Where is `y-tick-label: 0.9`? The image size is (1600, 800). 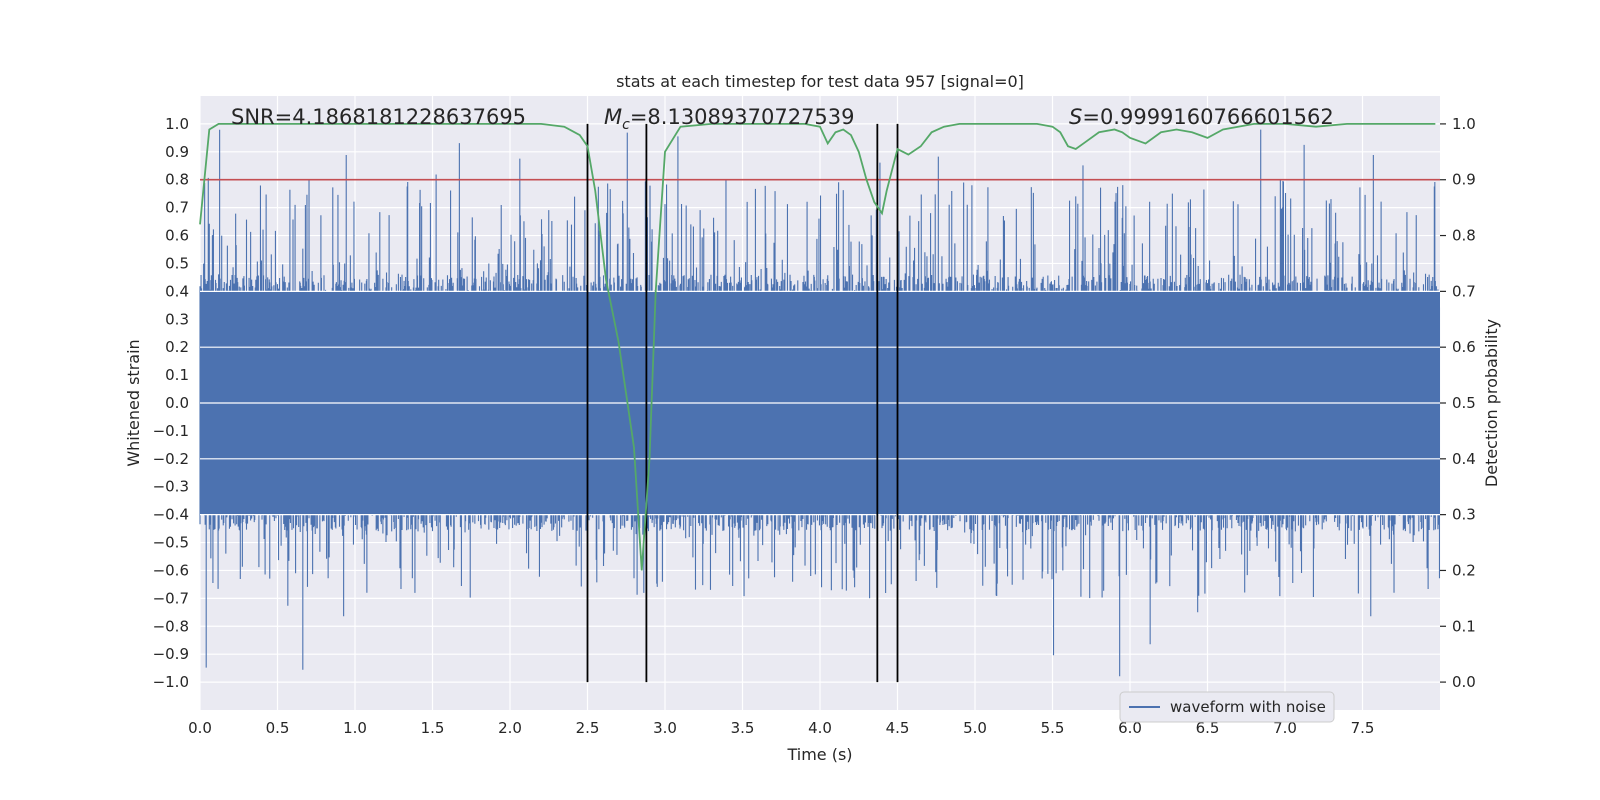
y-tick-label: 0.9 is located at coordinates (177, 152).